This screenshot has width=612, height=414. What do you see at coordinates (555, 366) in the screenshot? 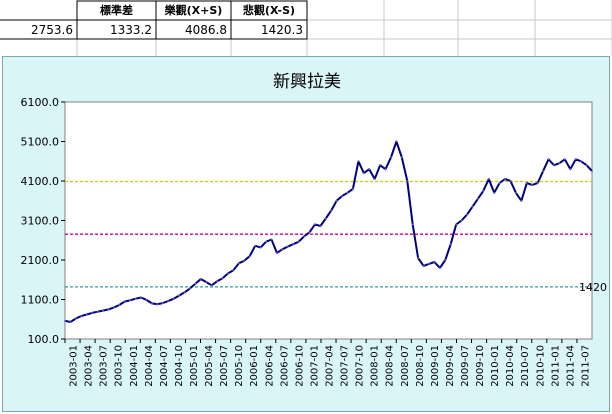
I see `x-tick-label: 2011-01` at bounding box center [555, 366].